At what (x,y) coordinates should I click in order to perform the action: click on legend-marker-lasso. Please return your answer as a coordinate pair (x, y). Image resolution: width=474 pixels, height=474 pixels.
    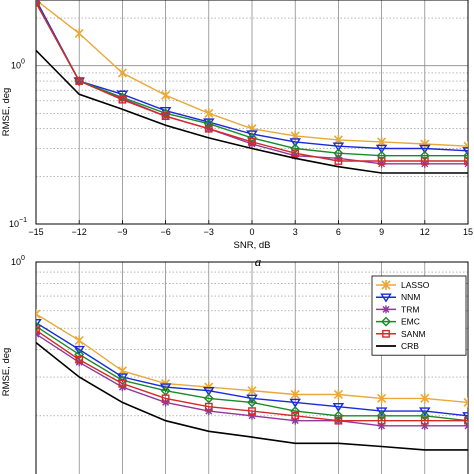
    Looking at the image, I should click on (386, 285).